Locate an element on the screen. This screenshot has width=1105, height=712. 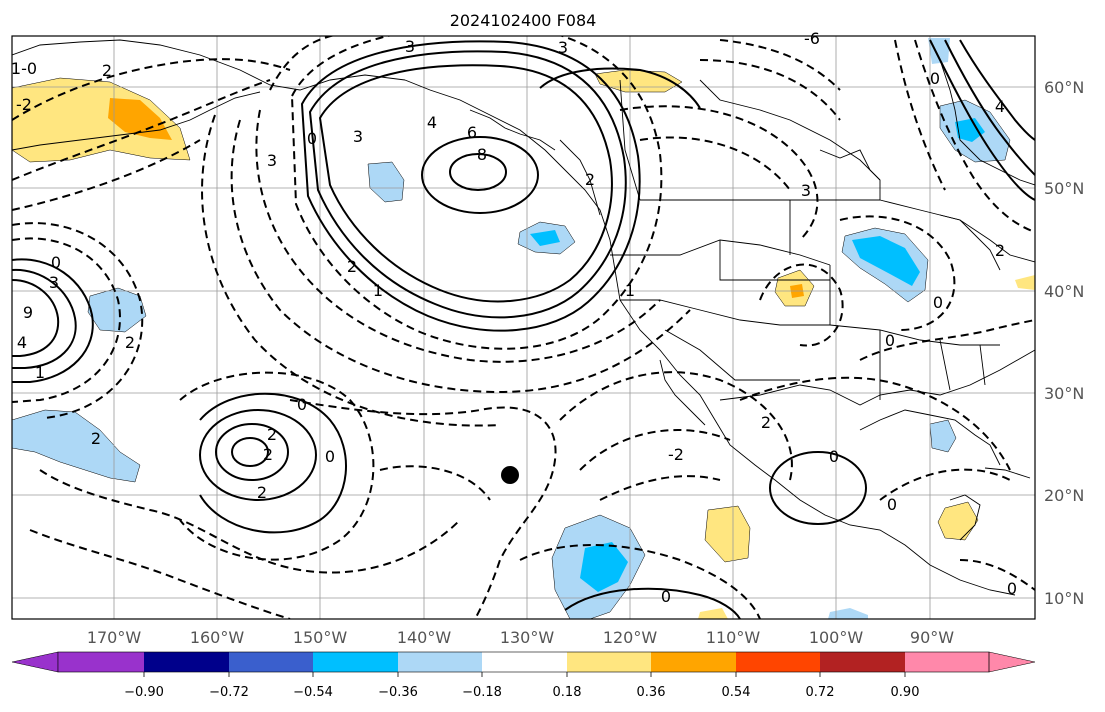
colorbar-tick-label: −0.18 is located at coordinates (482, 692).